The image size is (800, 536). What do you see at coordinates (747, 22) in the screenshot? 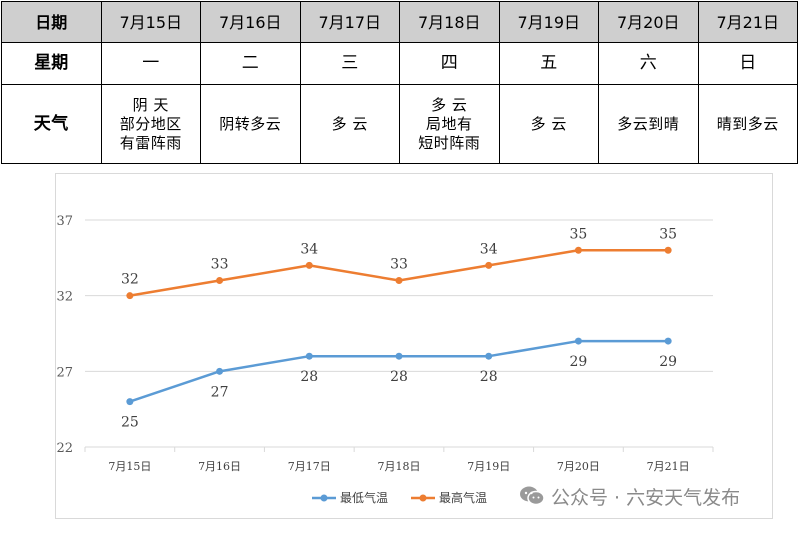
I see `date-cell: 7月21日` at bounding box center [747, 22].